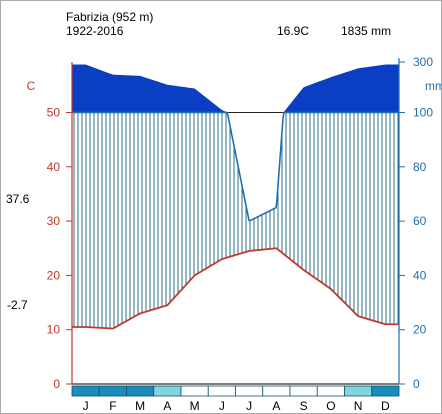 The width and height of the screenshot is (442, 414). What do you see at coordinates (112, 406) in the screenshot?
I see `month-label: F` at bounding box center [112, 406].